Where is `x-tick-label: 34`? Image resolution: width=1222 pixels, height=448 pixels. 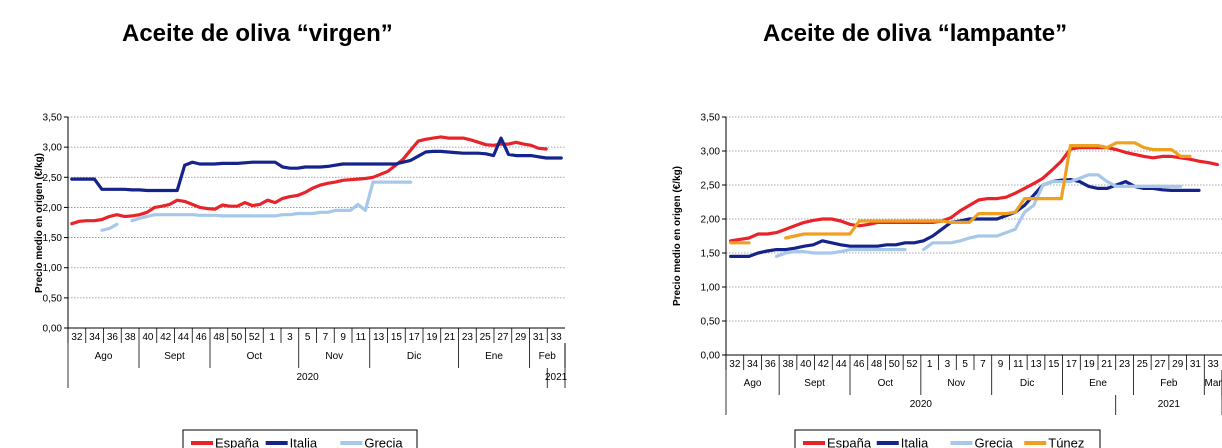
x-tick-label: 34 is located at coordinates (95, 337).